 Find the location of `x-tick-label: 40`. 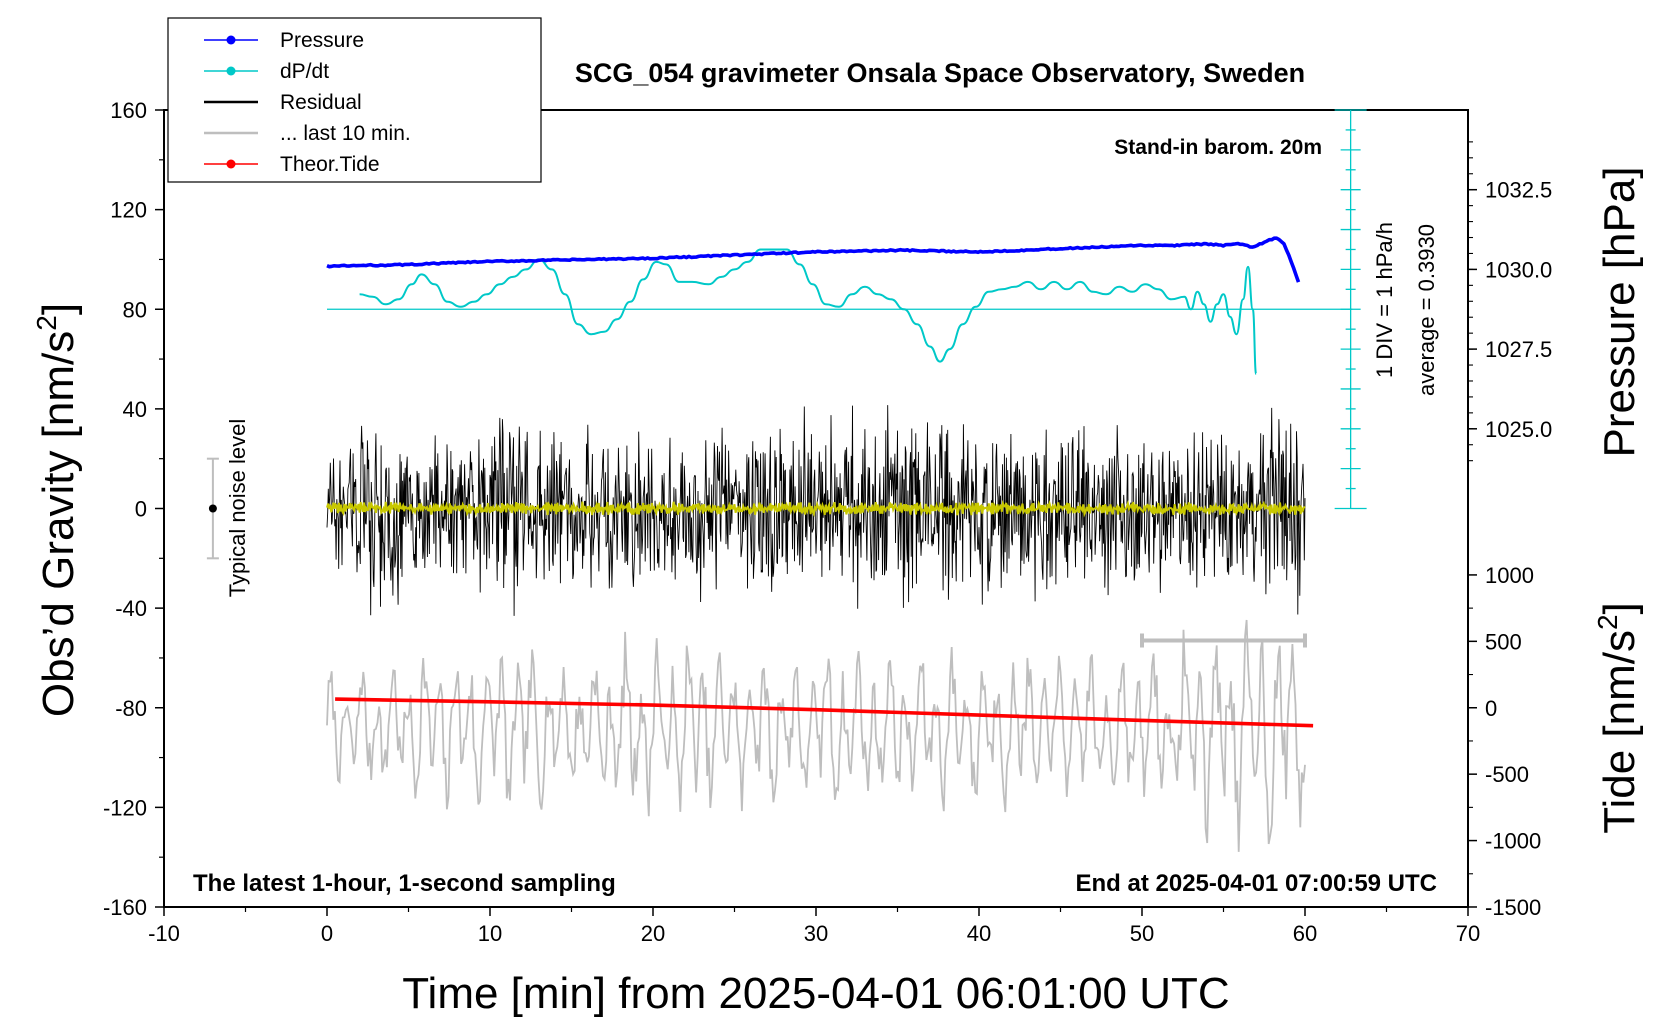

x-tick-label: 40 is located at coordinates (979, 933).